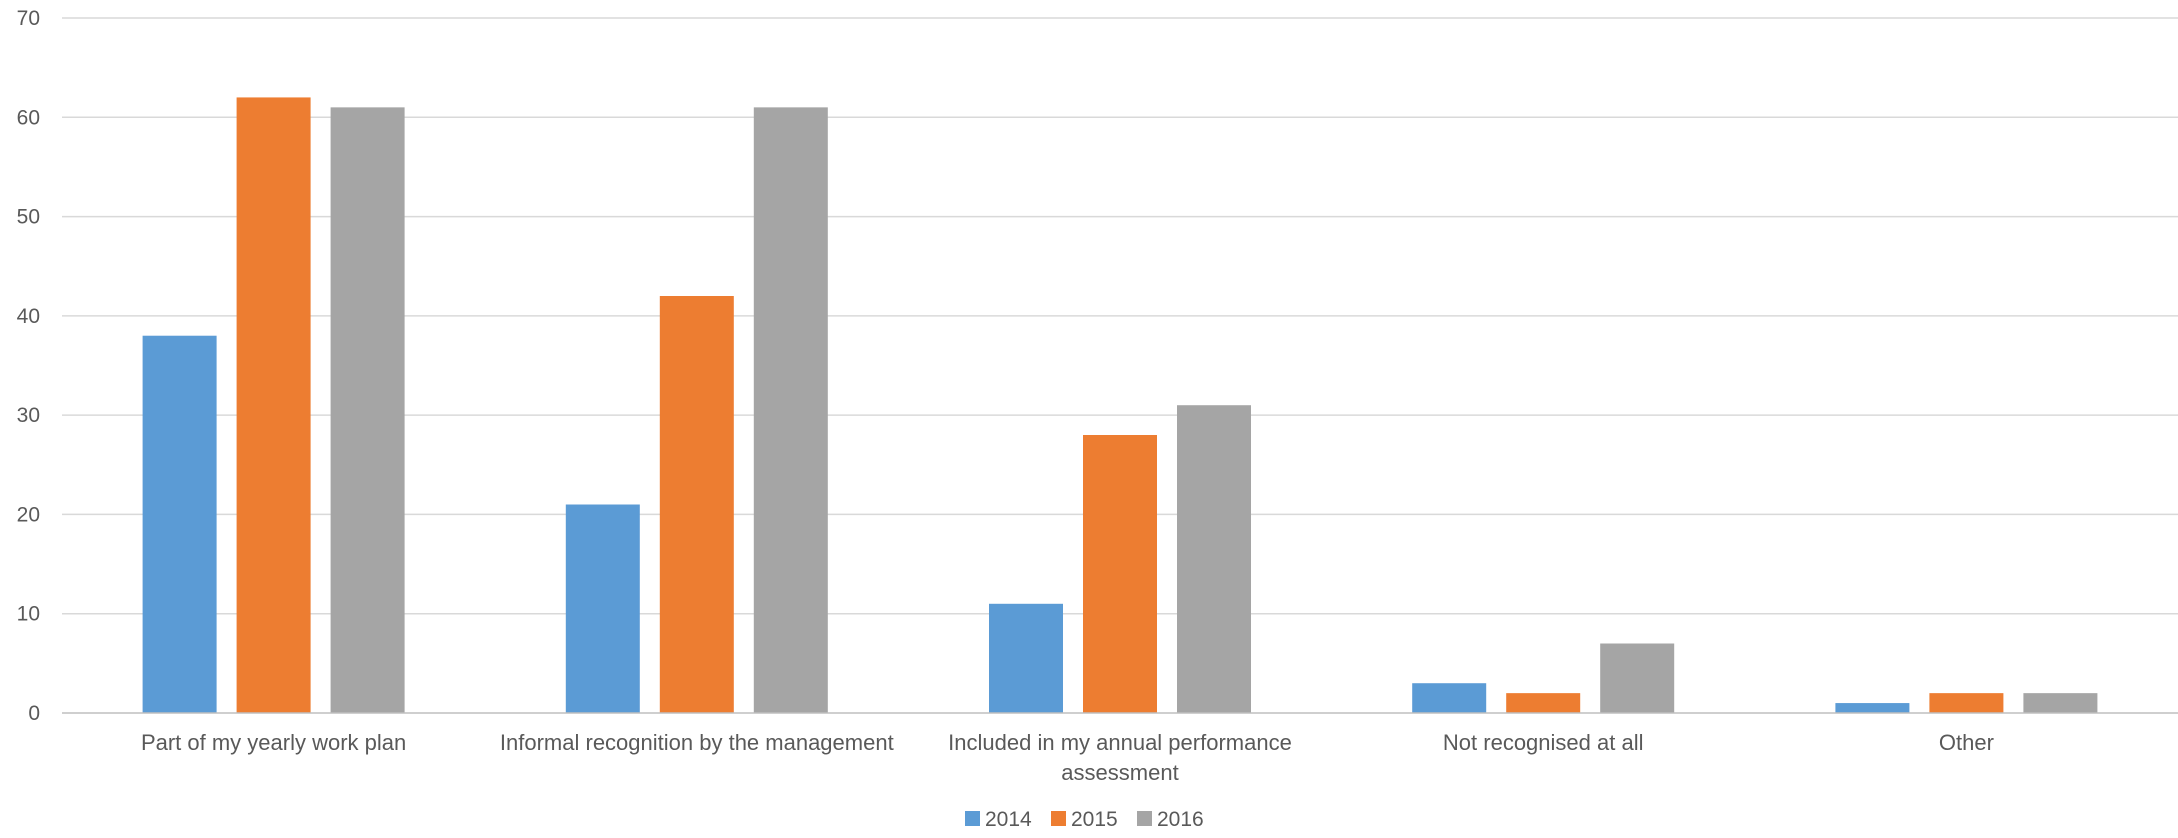  Describe the element at coordinates (28, 117) in the screenshot. I see `y-tick-label: 60` at that location.